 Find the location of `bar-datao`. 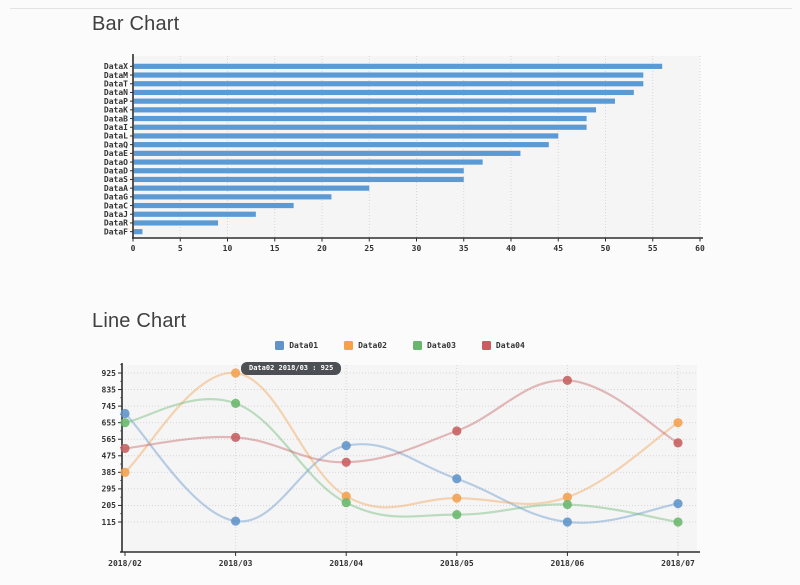

bar-datao is located at coordinates (308, 162).